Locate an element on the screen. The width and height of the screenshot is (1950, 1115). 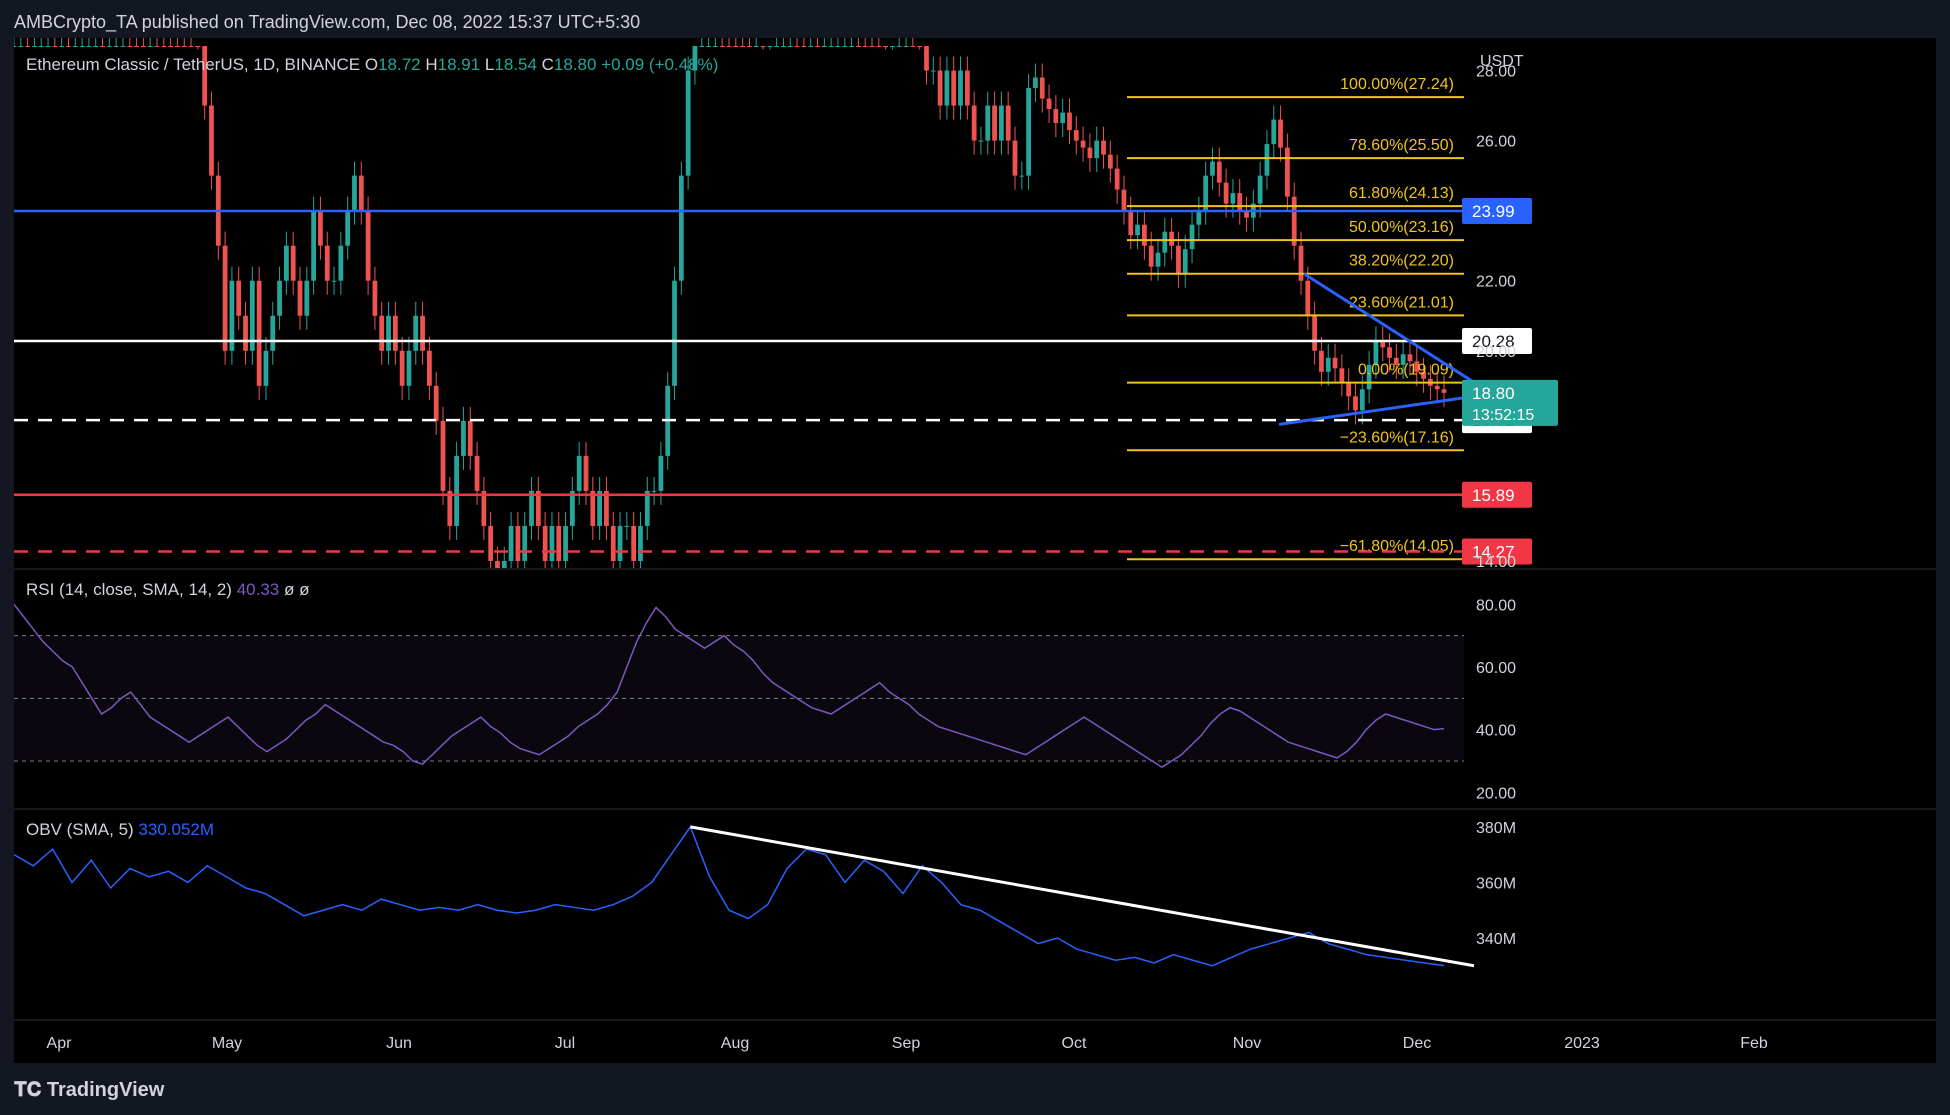
price-level-tag-label: 15.89 is located at coordinates (1493, 495).